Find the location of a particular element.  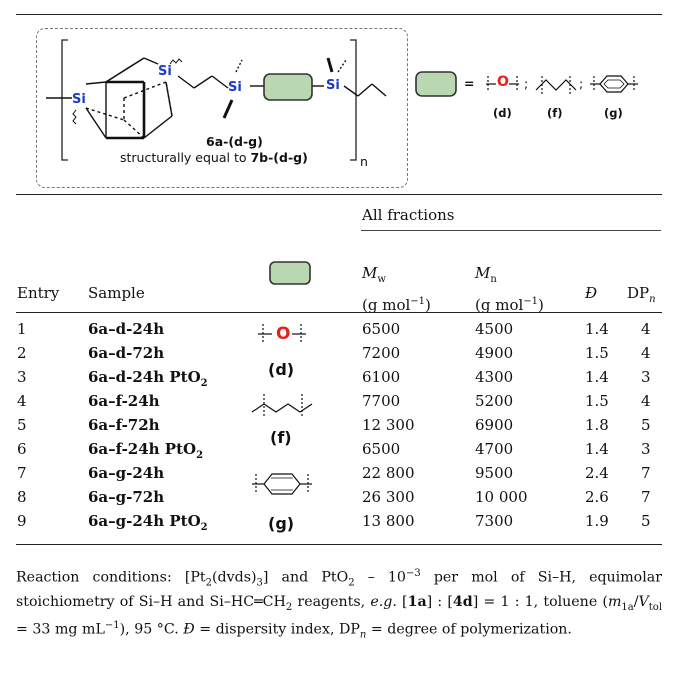

table-bottom-rule is located at coordinates (339, 544).